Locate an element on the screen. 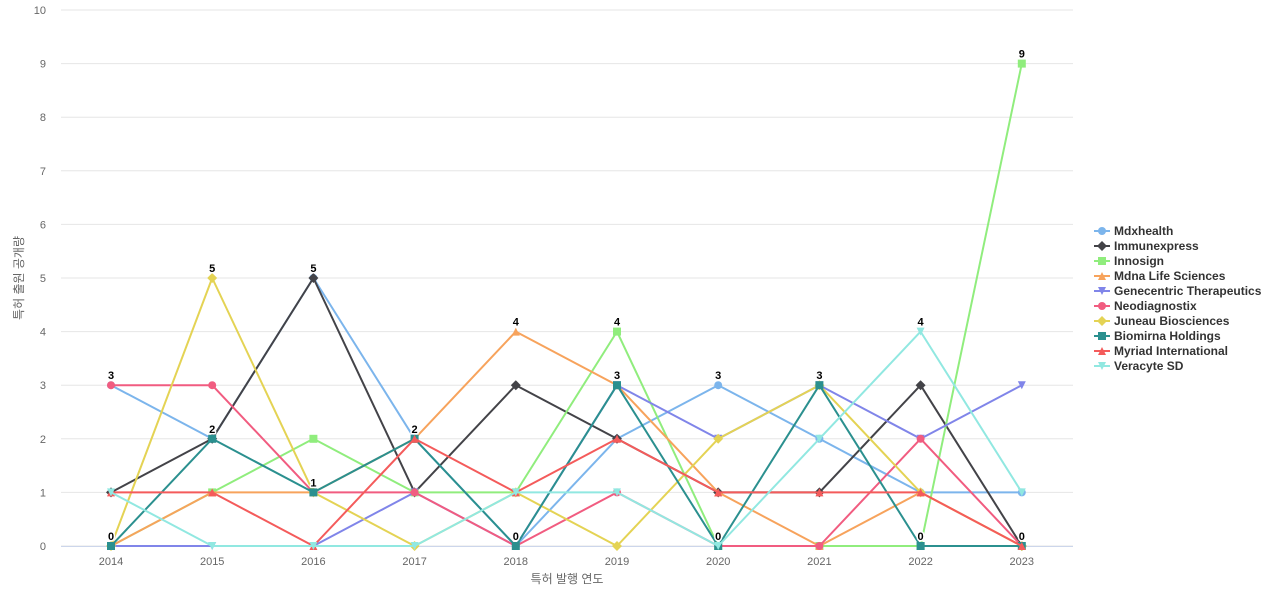 The image size is (1280, 605). y-tick-label: 8 is located at coordinates (43, 118).